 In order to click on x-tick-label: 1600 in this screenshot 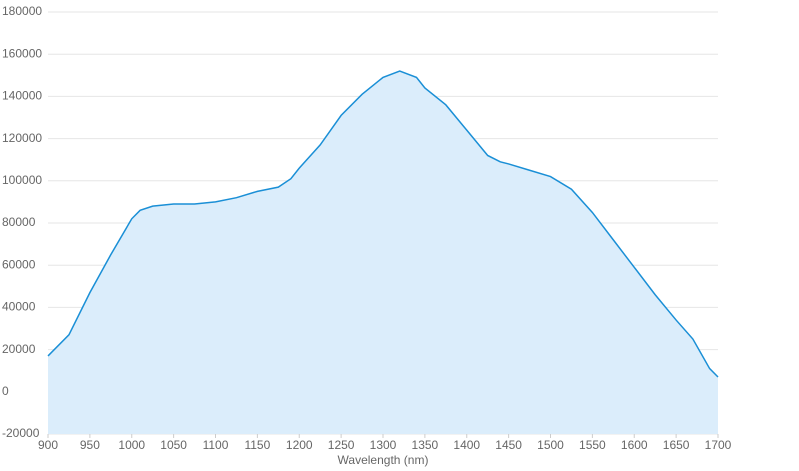, I will do `click(634, 445)`.